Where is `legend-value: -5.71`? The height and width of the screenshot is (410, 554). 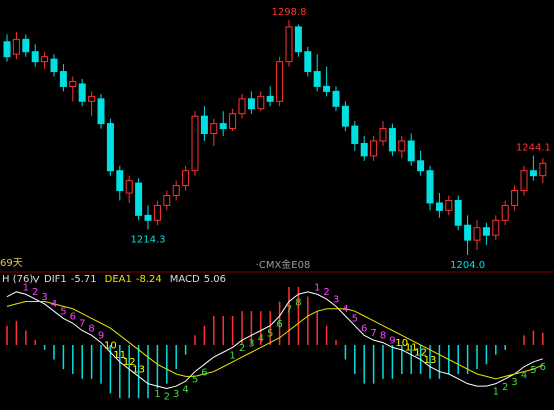 legend-value: -5.71 is located at coordinates (84, 279).